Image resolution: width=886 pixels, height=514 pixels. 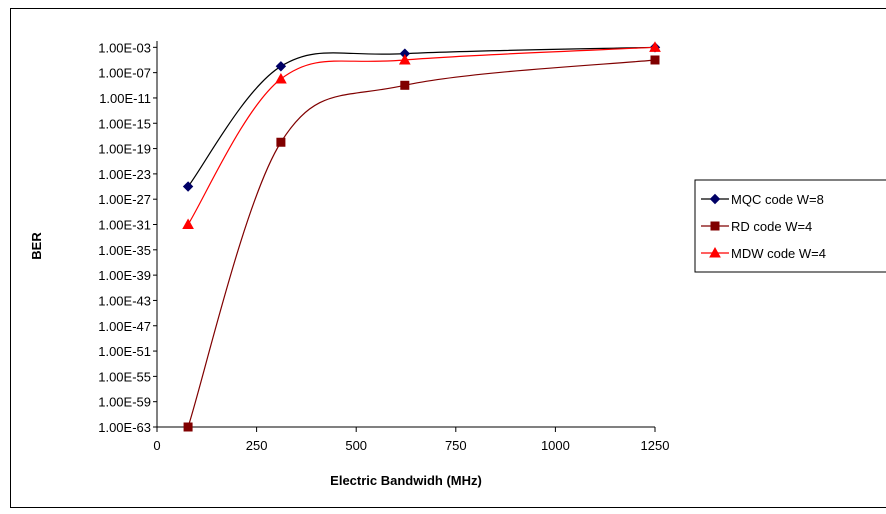 What do you see at coordinates (156, 445) in the screenshot?
I see `x-tick-label-0: 0` at bounding box center [156, 445].